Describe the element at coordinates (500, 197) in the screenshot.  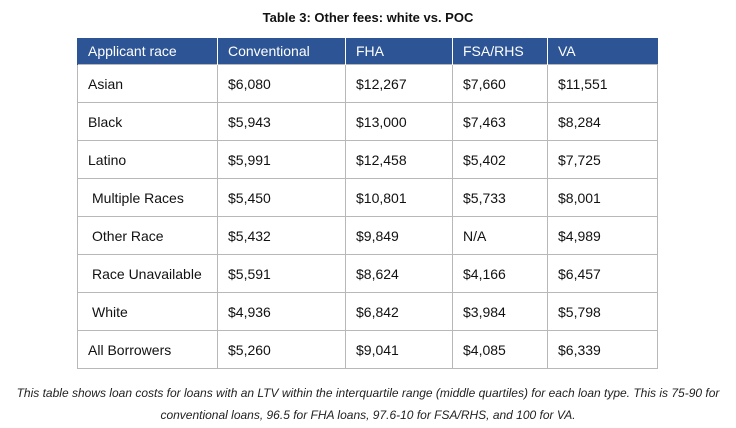
I see `fsa-rhs-cell: $5,733` at that location.